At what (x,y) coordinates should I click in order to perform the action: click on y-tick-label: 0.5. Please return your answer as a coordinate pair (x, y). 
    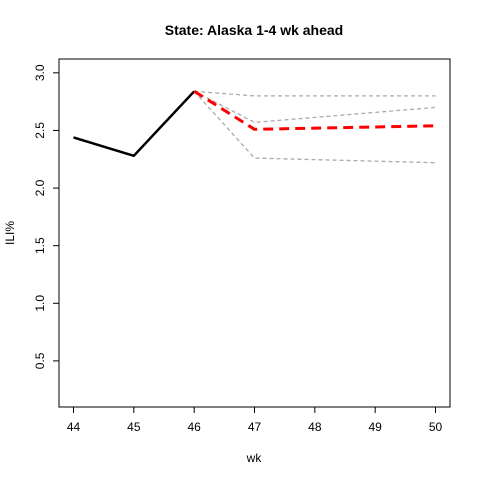
    Looking at the image, I should click on (40, 360).